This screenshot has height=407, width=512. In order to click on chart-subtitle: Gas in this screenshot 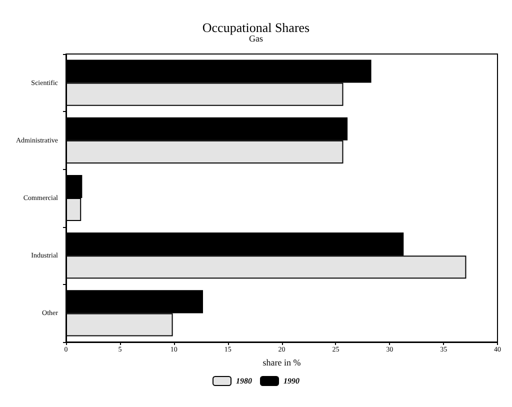, I will do `click(256, 39)`.